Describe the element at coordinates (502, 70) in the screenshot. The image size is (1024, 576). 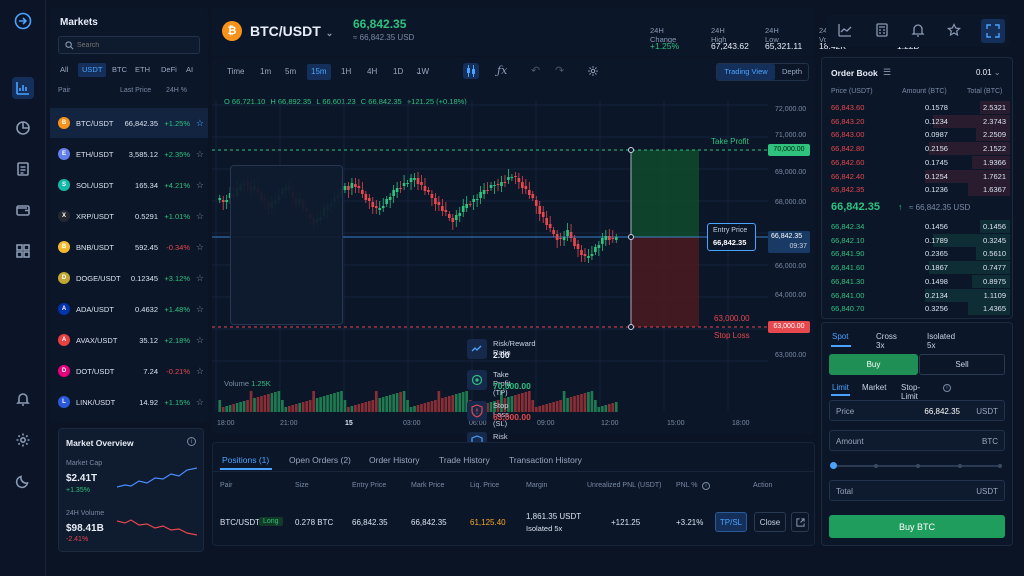
I see `indicators-icon: ƒx` at that location.